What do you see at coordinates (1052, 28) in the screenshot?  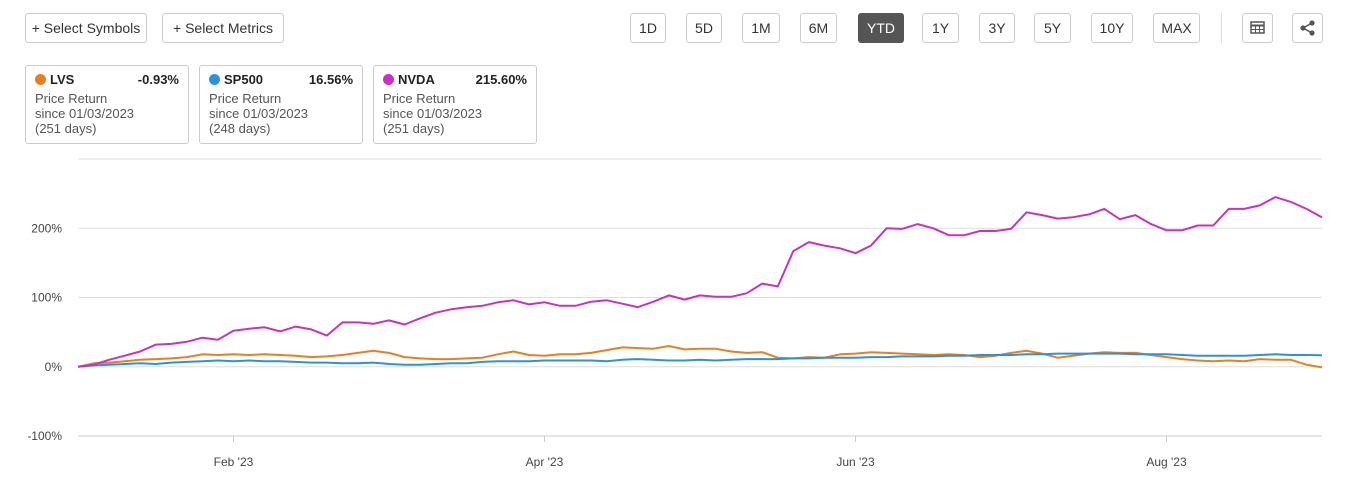 I see `range-button: 5Y` at bounding box center [1052, 28].